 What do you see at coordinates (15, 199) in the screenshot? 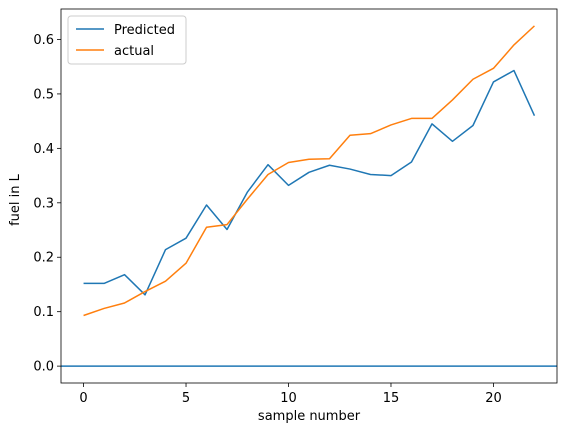
I see `y-axis-label: fuel in L` at bounding box center [15, 199].